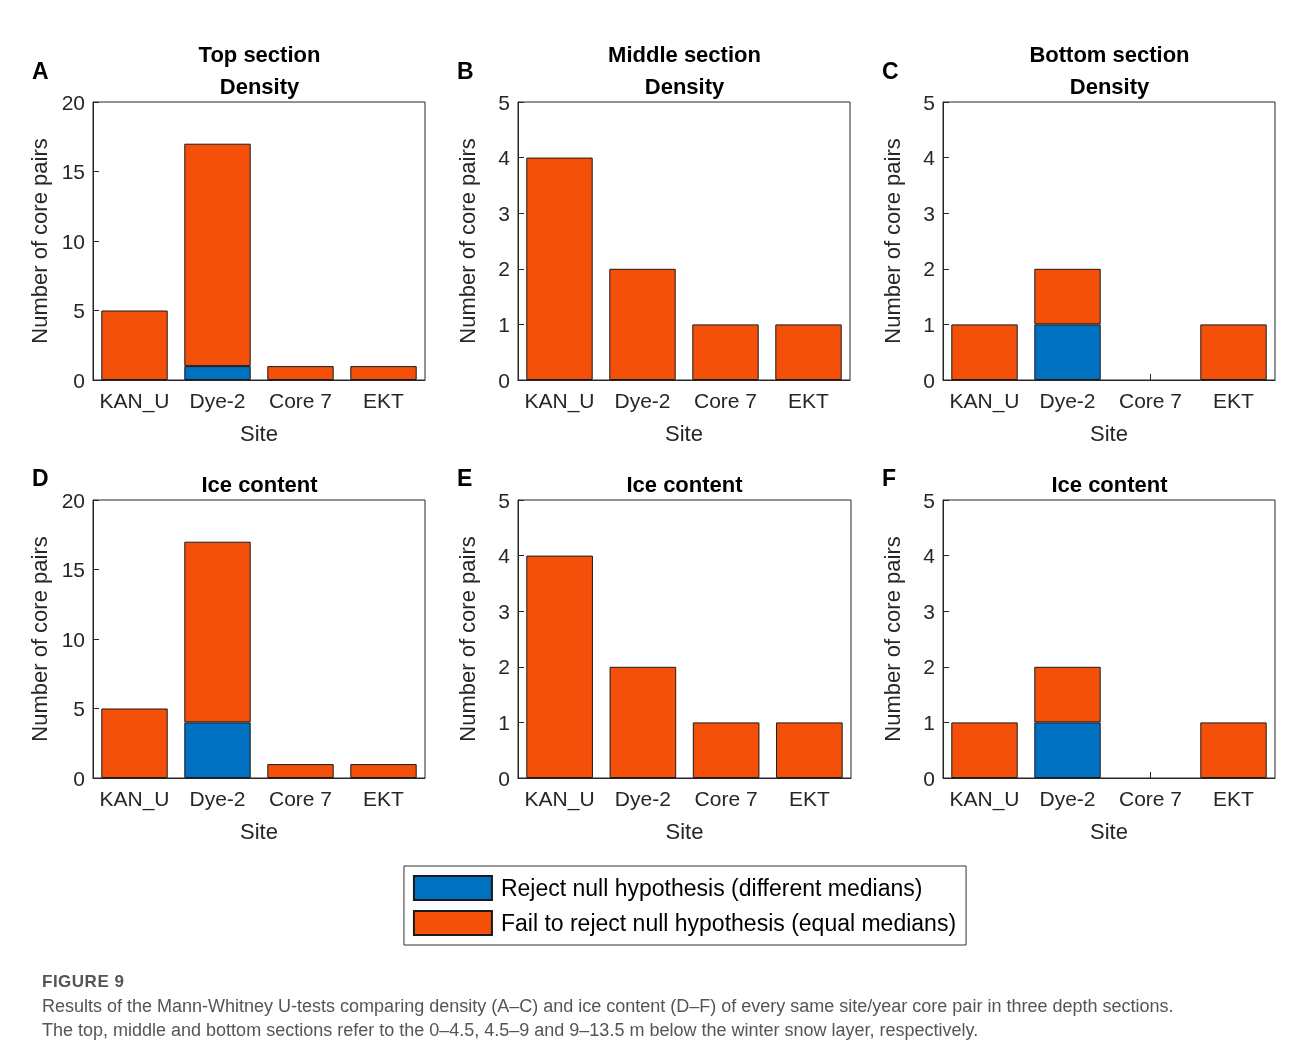  What do you see at coordinates (608, 1018) in the screenshot?
I see `text: Results of the Mann-Whitney U-tests comparing density (A–C) and ice content (D–F) of every same site/year core pair in three depth sections. The top, middle and bottom sections refer to the 0–4.5, 4.5–9 and 9–13.5 m below the winter snow layer, respectively.` at bounding box center [608, 1018].